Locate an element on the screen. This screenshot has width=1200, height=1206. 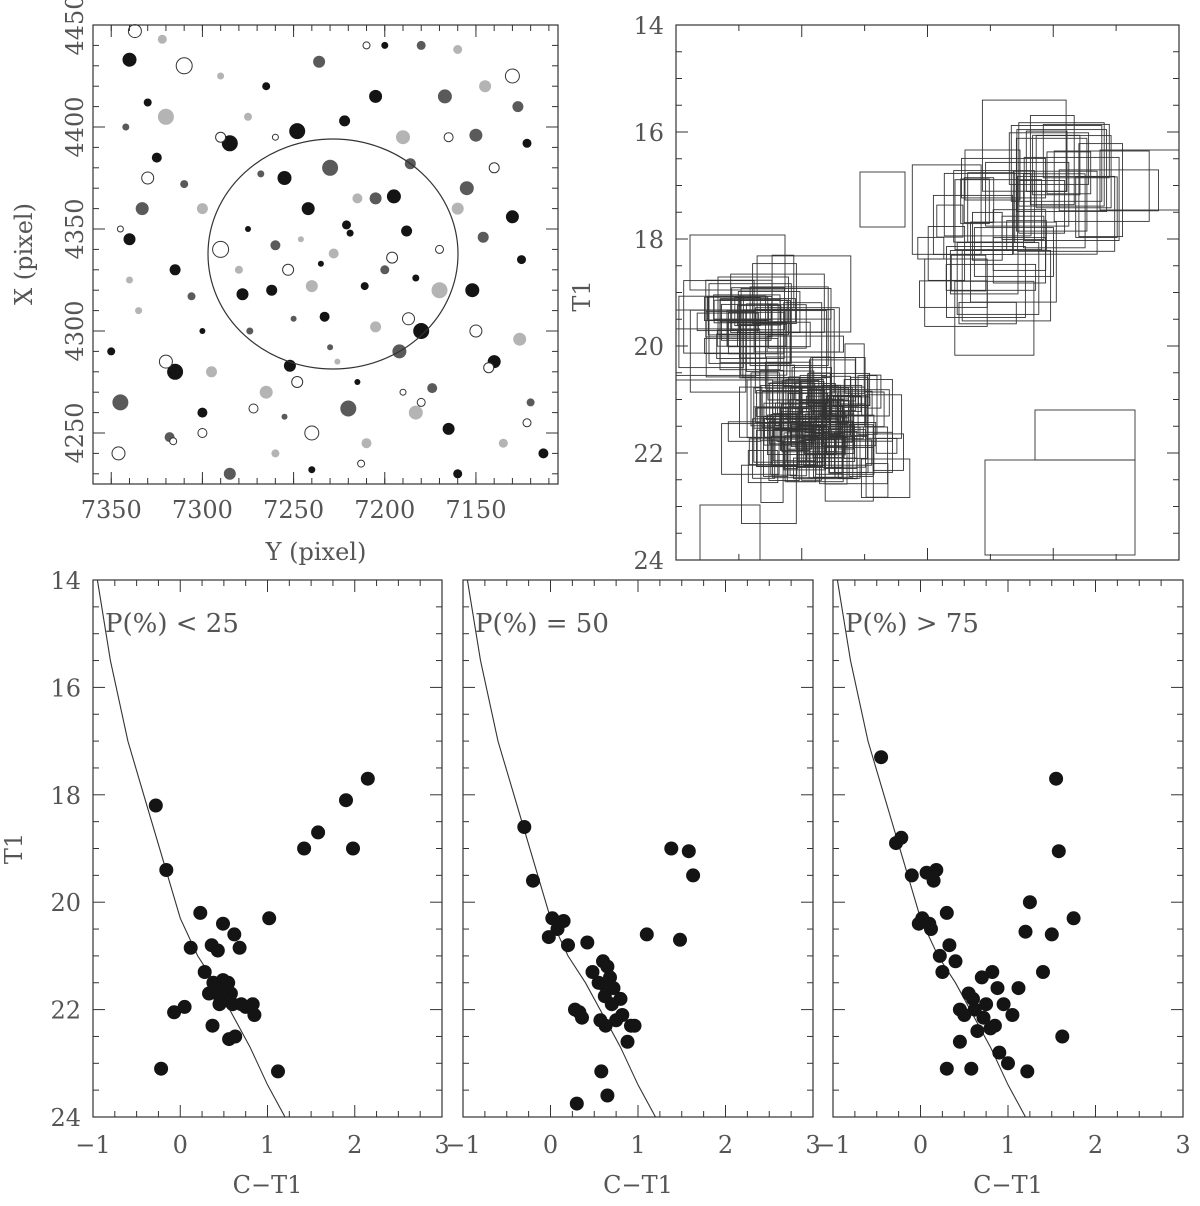
spatial-map-y-tick-labels: 4250 4300 4350 4400 4450 is located at coordinates (75, 232).